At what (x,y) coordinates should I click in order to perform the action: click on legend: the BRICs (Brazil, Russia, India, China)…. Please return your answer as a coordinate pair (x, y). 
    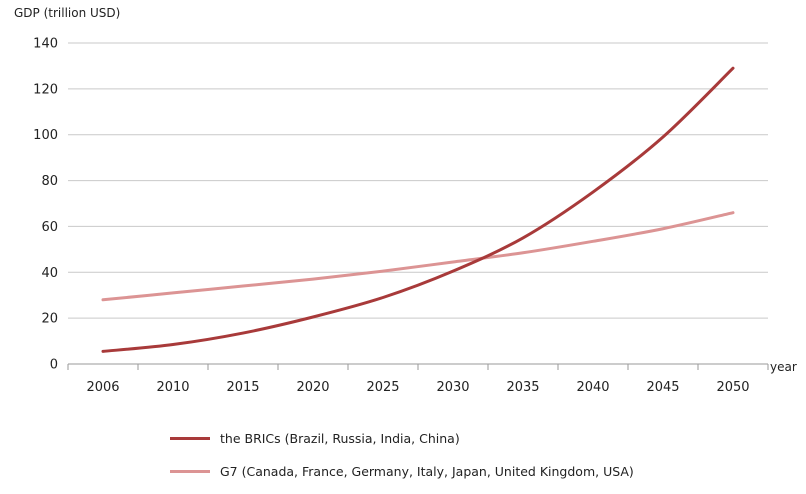
    Looking at the image, I should click on (402, 461).